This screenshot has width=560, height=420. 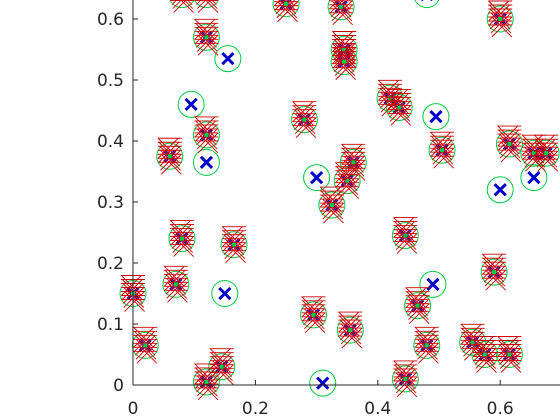 What do you see at coordinates (110, 325) in the screenshot?
I see `y-tick-label: 0.1` at bounding box center [110, 325].